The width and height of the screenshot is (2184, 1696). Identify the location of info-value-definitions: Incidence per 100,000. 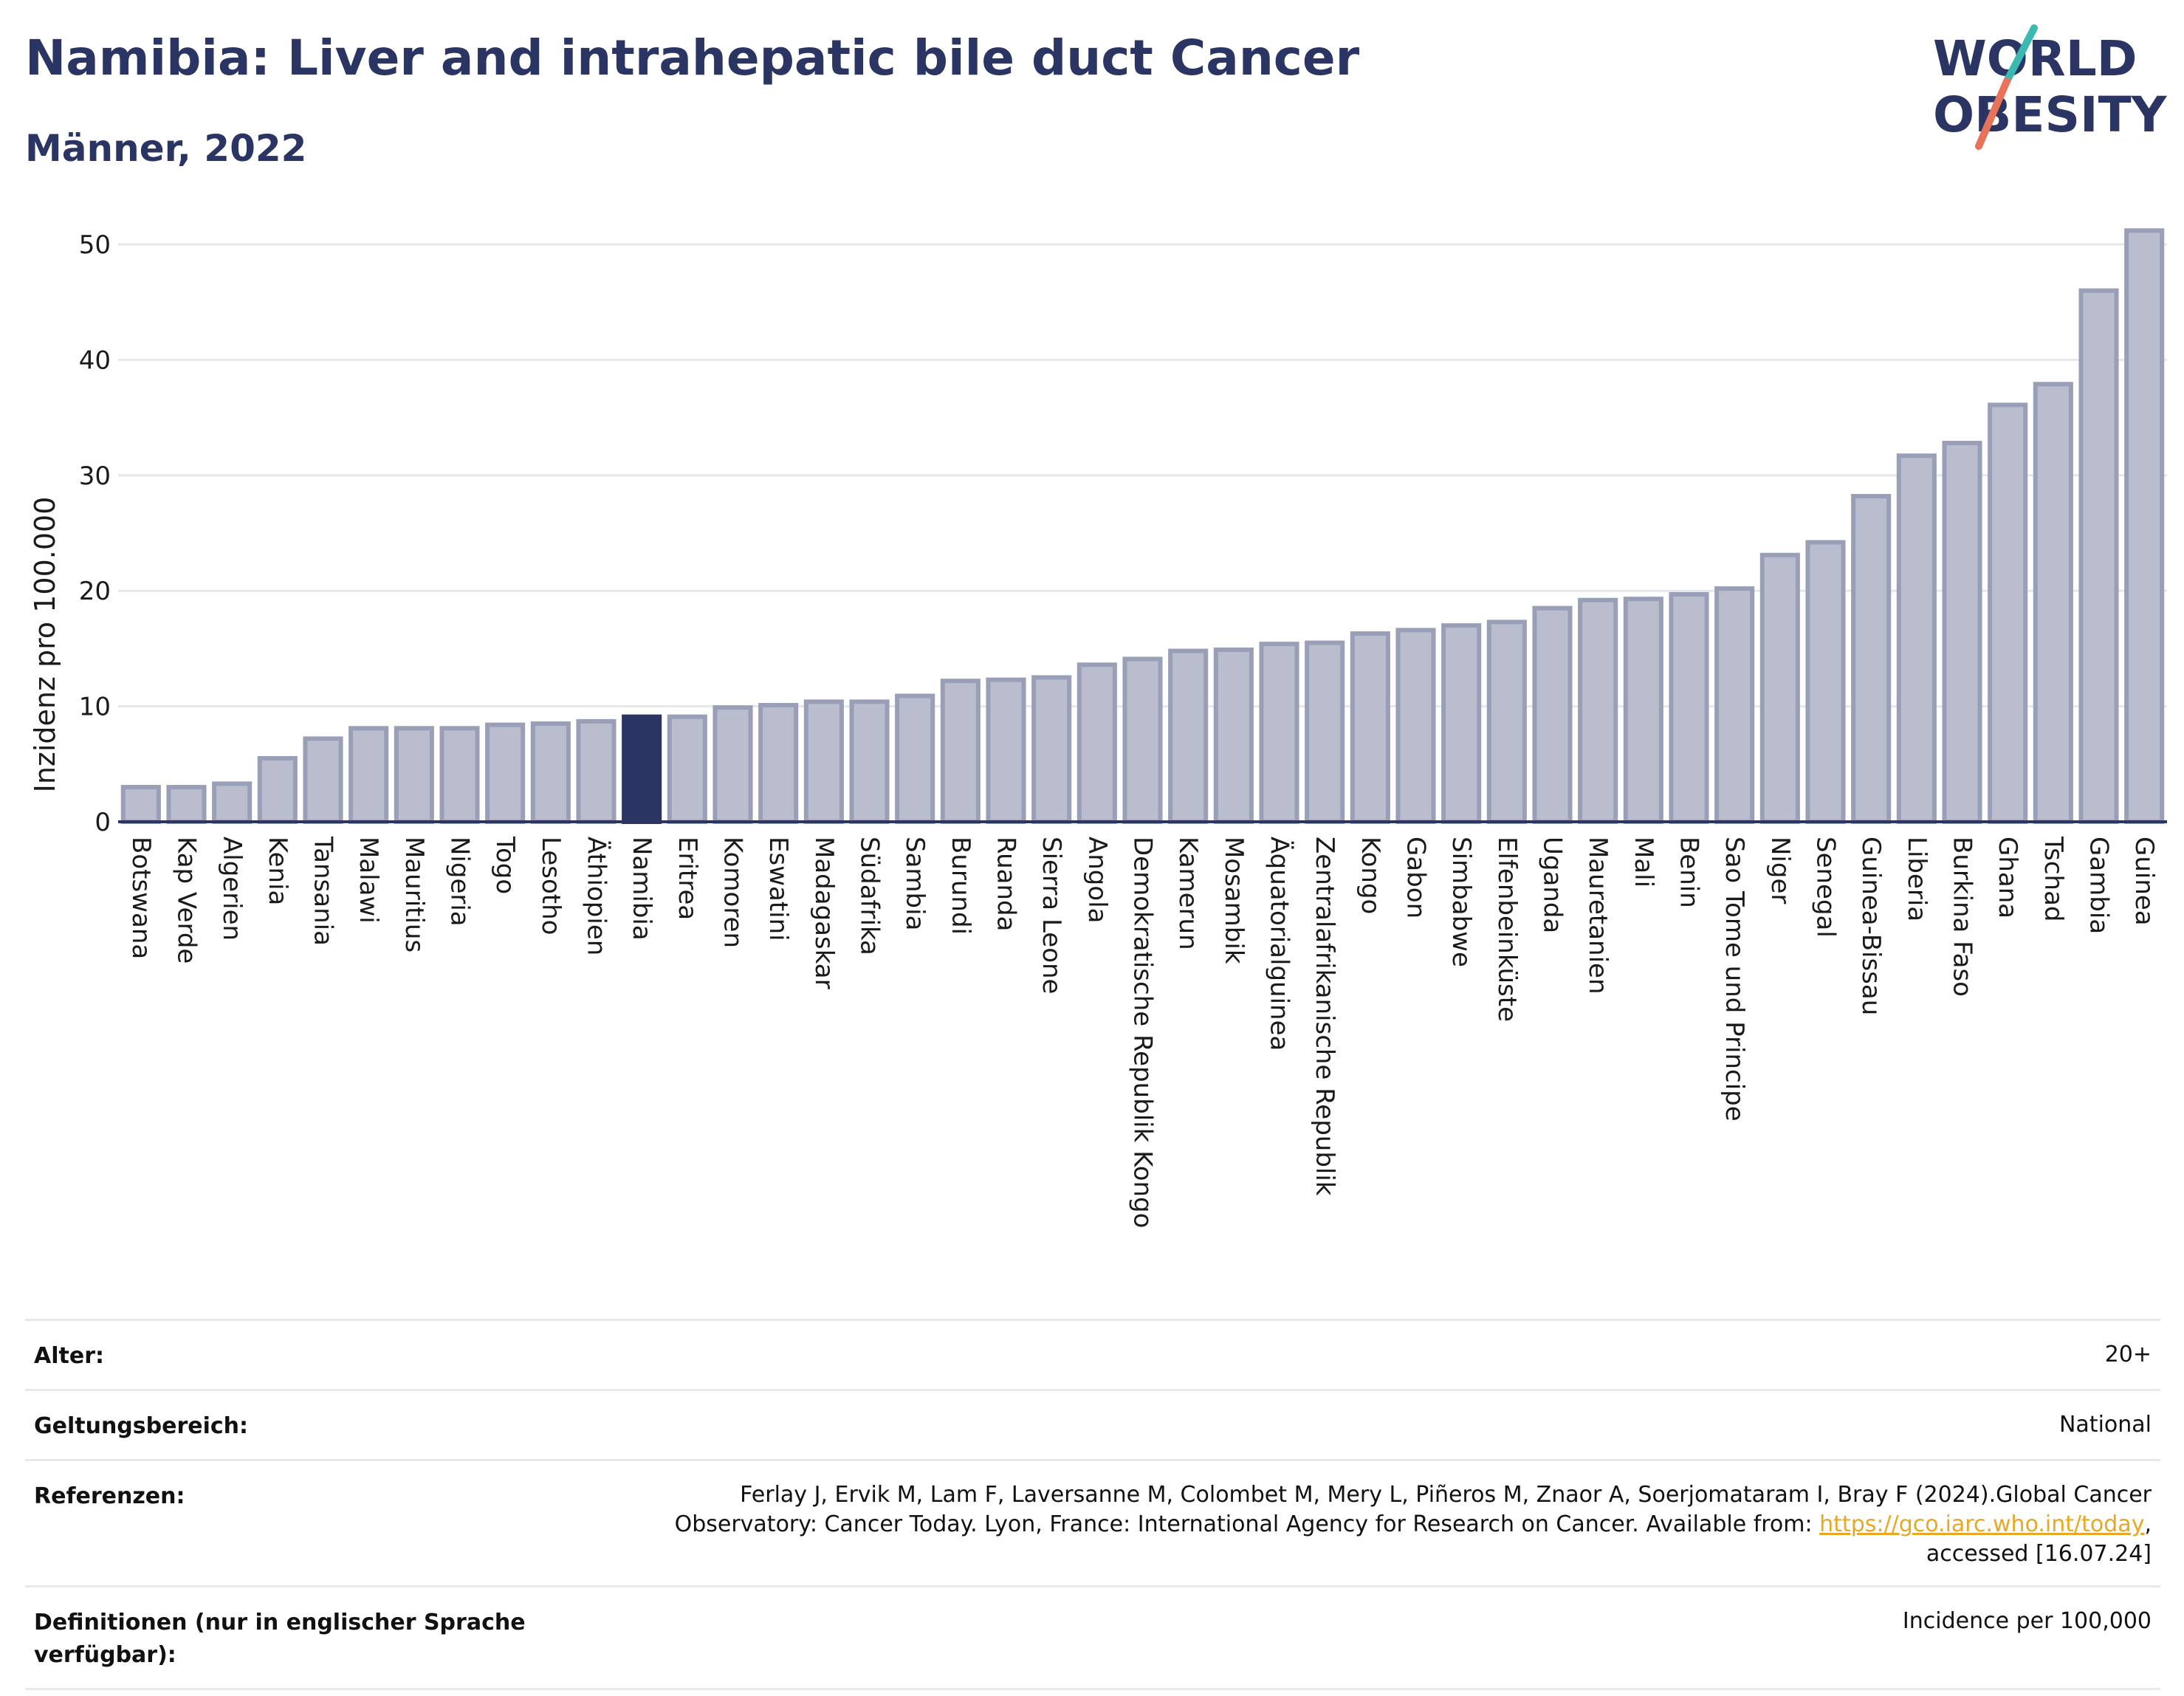
(2027, 1621).